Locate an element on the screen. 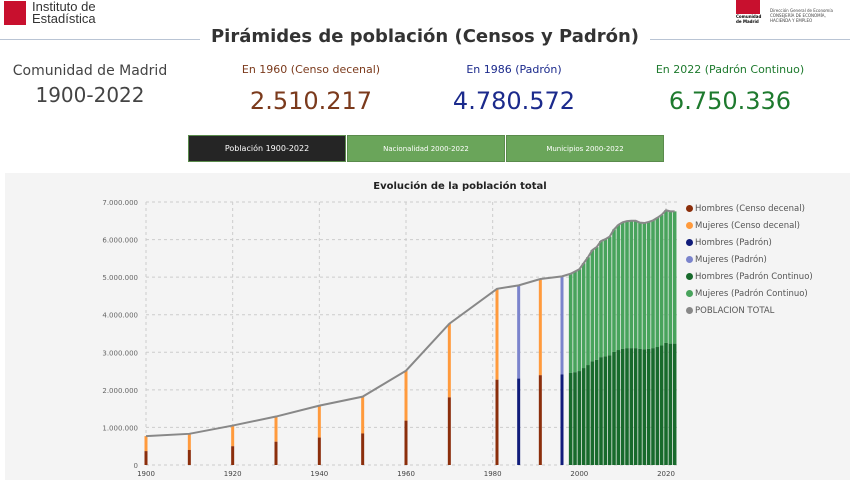  region-period: 1900-2022 is located at coordinates (90, 95).